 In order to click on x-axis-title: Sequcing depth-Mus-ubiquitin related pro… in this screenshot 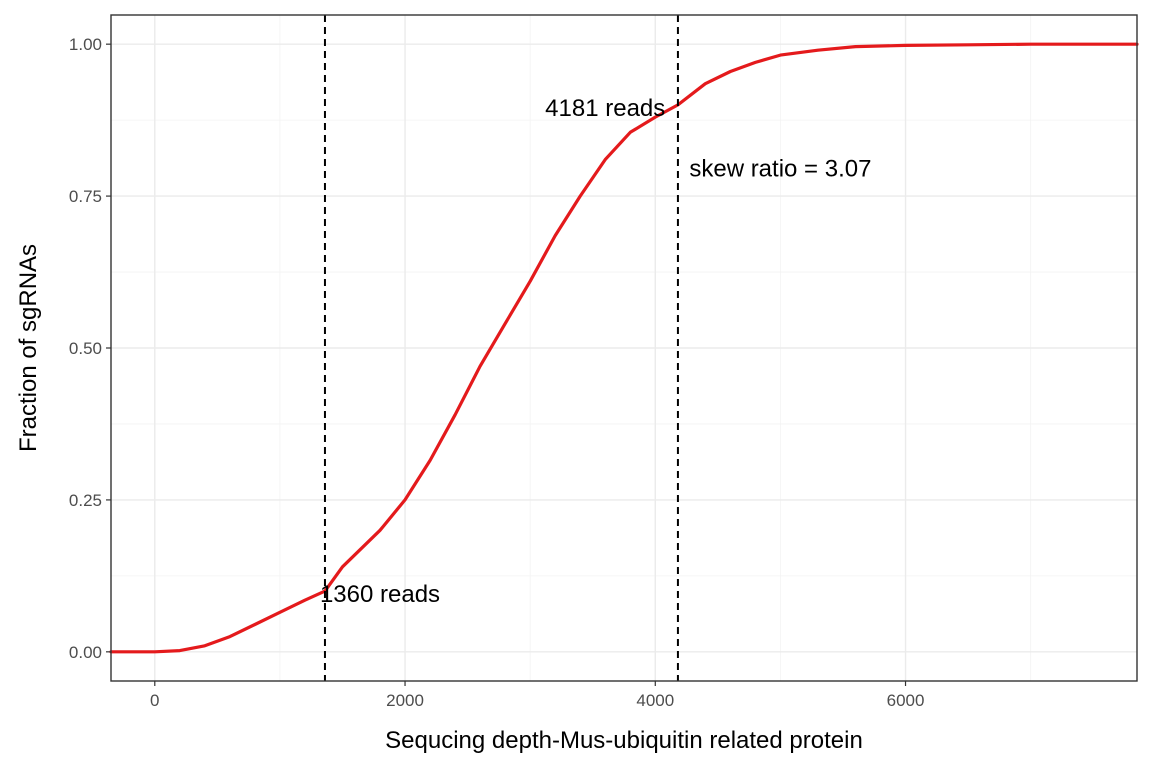, I will do `click(624, 740)`.